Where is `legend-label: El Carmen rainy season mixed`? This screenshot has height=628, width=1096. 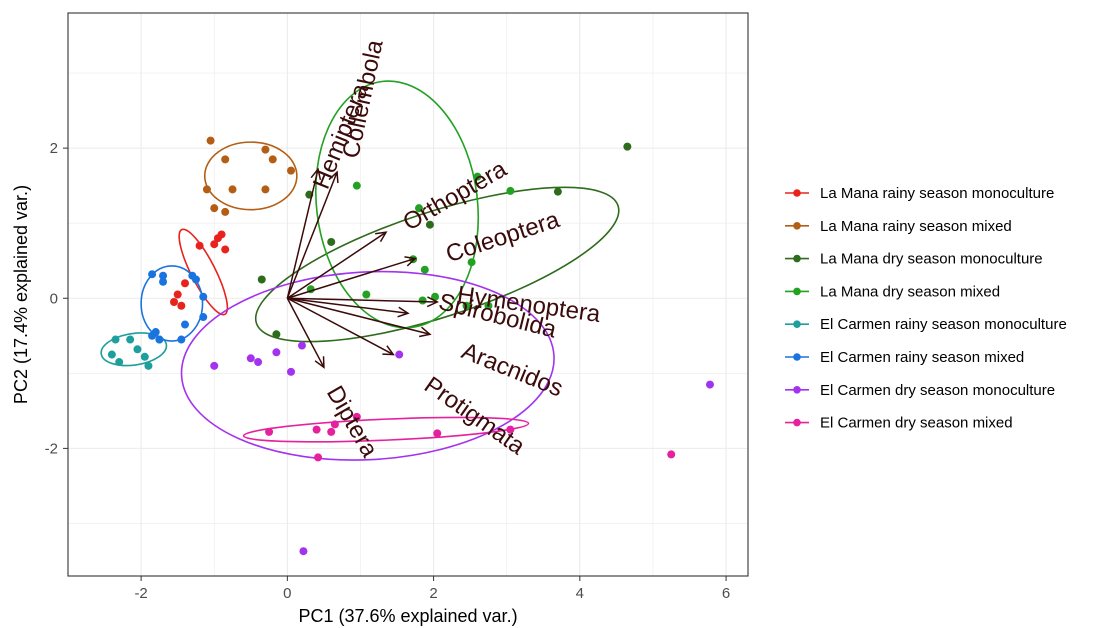 legend-label: El Carmen rainy season mixed is located at coordinates (922, 357).